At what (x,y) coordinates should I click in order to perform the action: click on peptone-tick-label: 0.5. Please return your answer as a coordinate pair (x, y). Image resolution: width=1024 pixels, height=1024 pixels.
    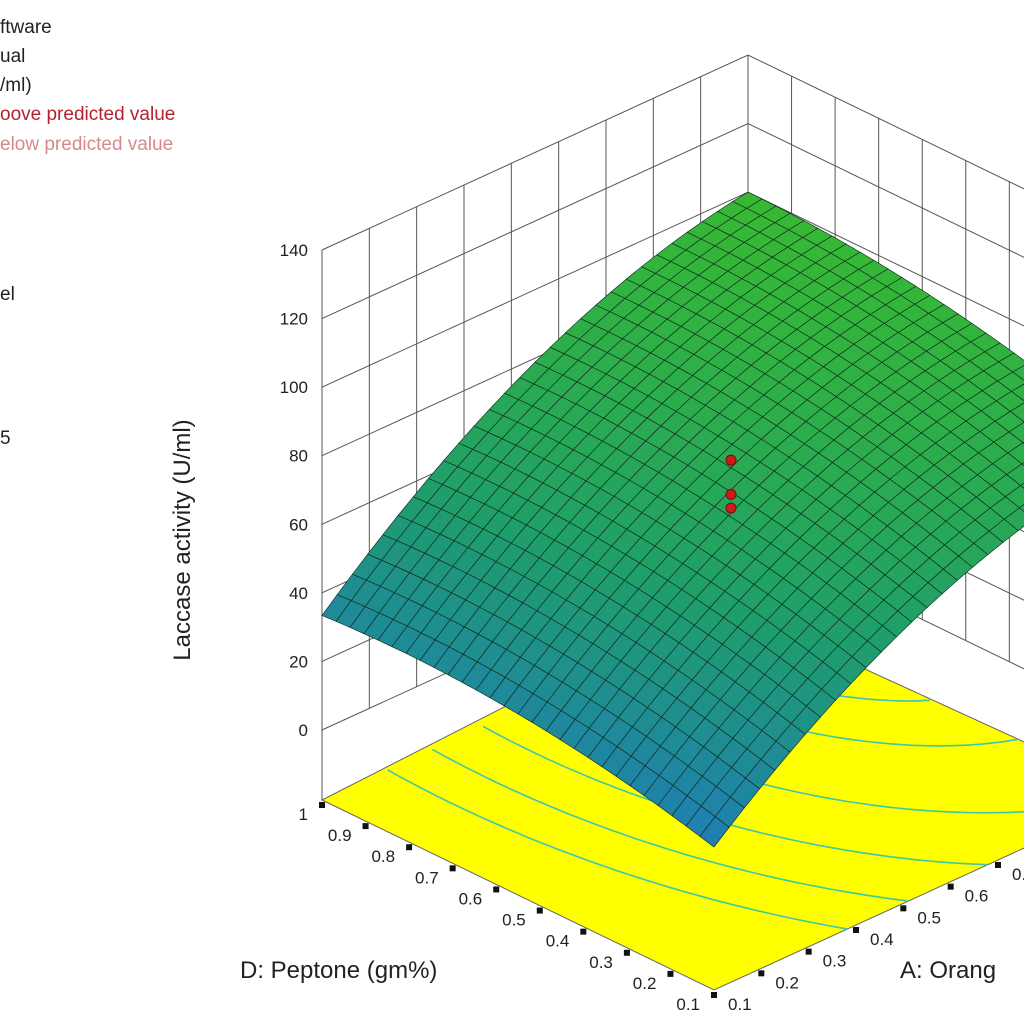
    Looking at the image, I should click on (514, 920).